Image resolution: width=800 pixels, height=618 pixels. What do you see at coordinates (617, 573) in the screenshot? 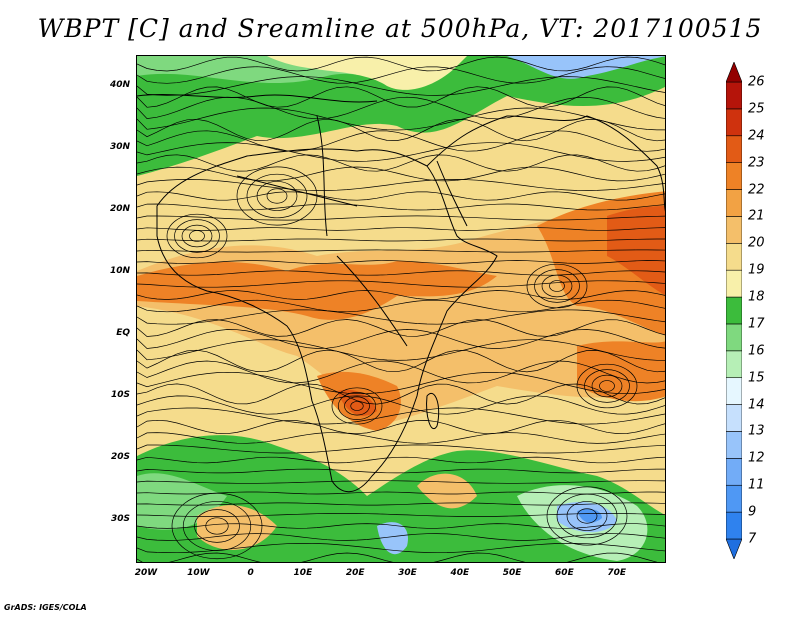
I see `lon-label: 70E` at bounding box center [617, 573].